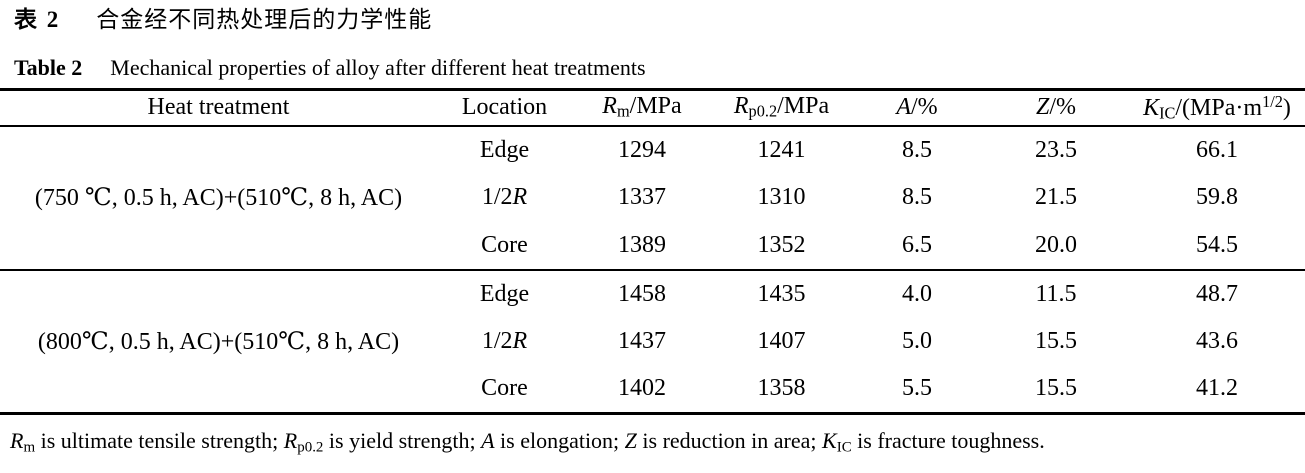 This screenshot has width=1305, height=473. Describe the element at coordinates (1056, 149) in the screenshot. I see `value-cell: 23.5` at that location.